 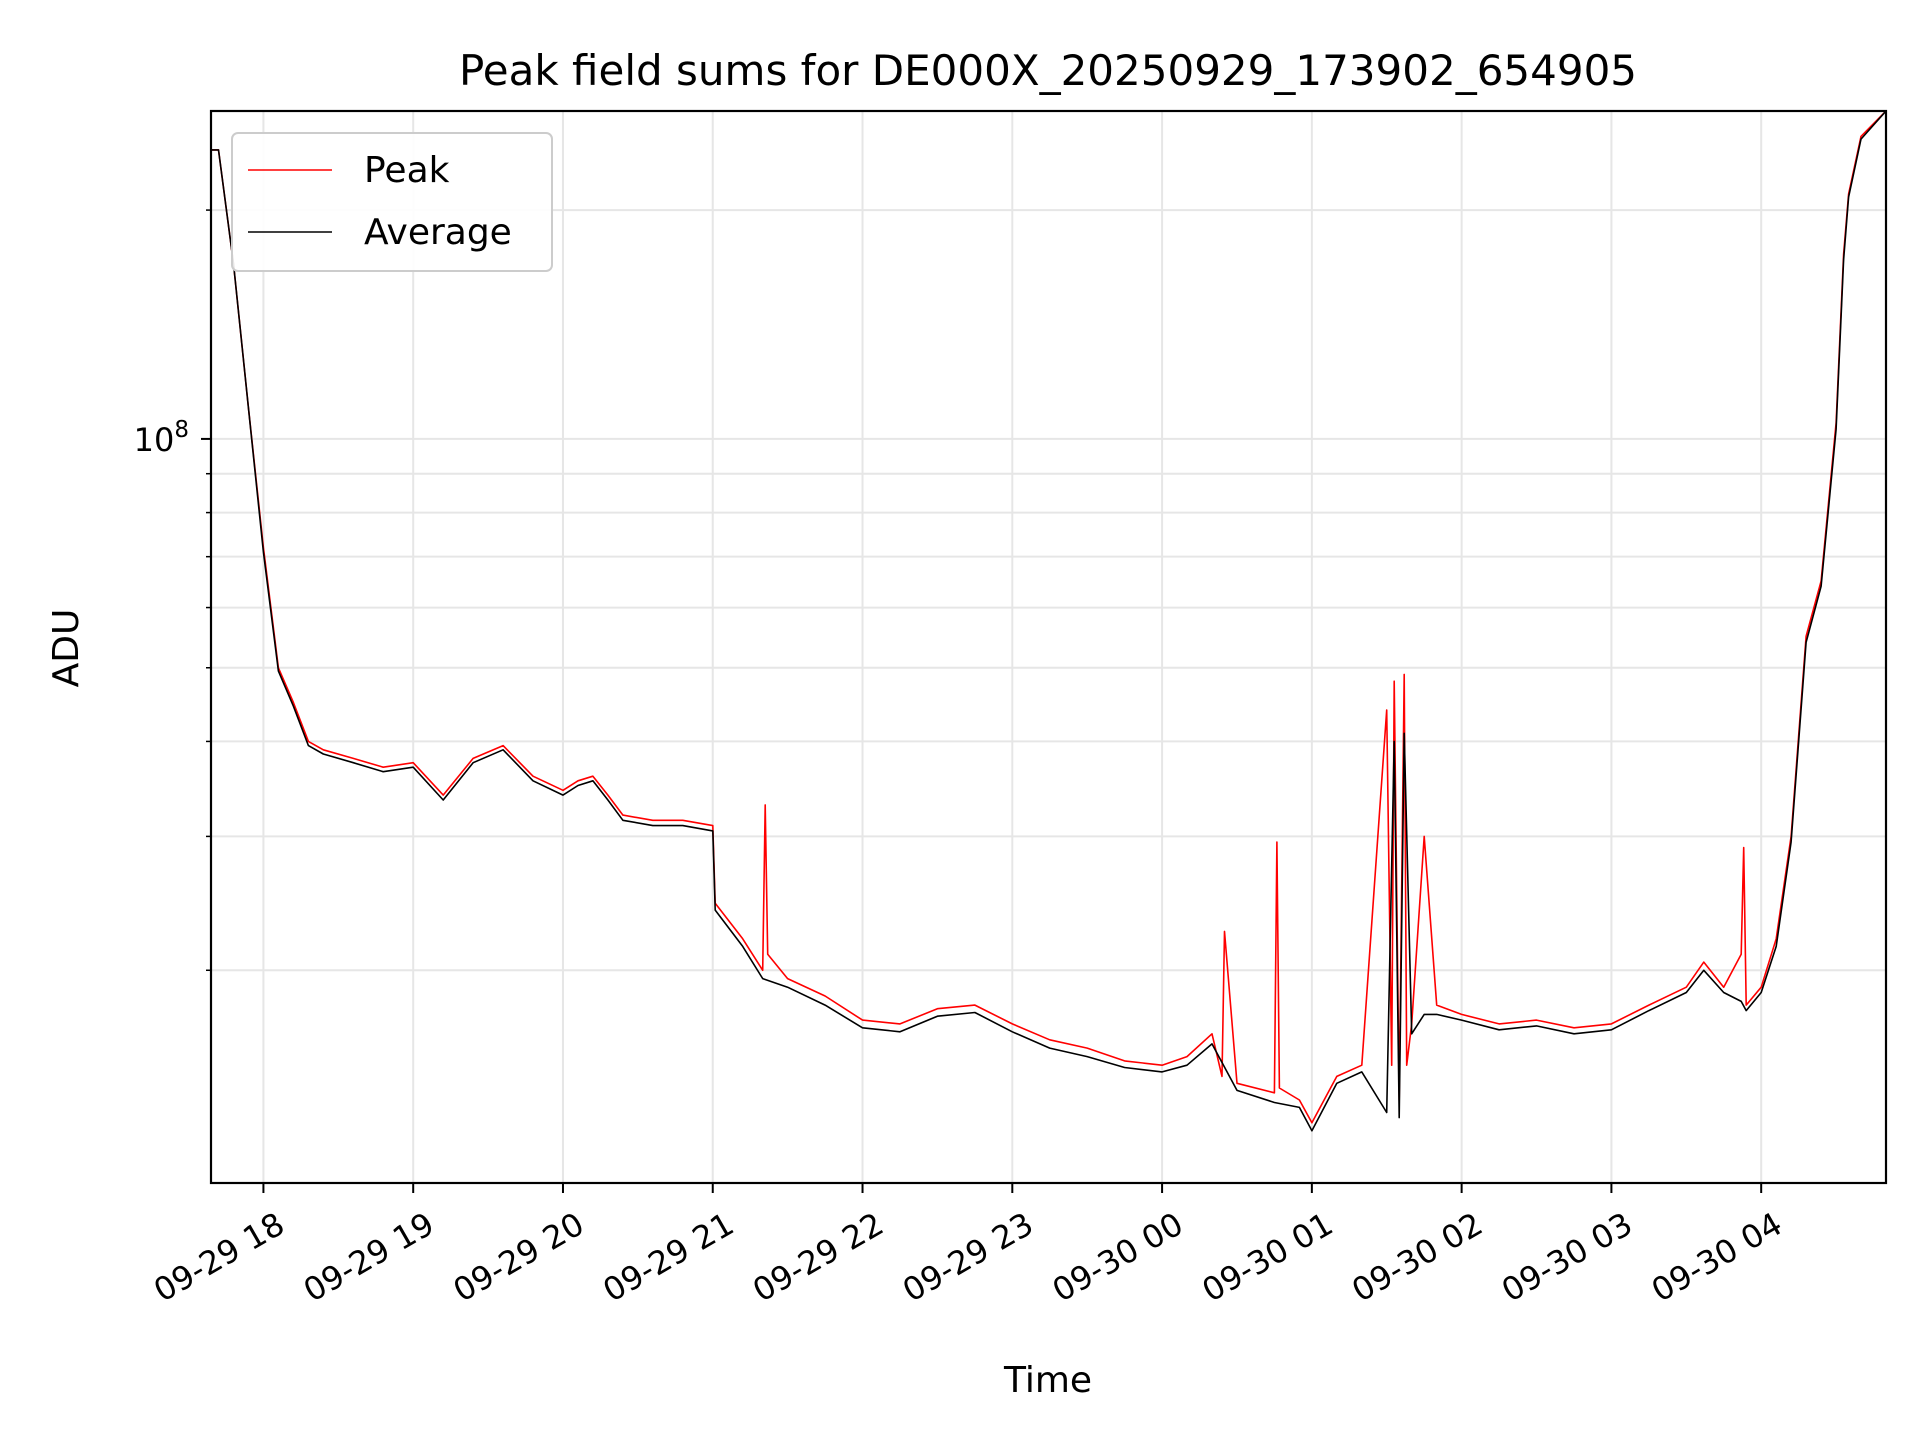 What do you see at coordinates (66, 648) in the screenshot?
I see `y-axis-label: ADU` at bounding box center [66, 648].